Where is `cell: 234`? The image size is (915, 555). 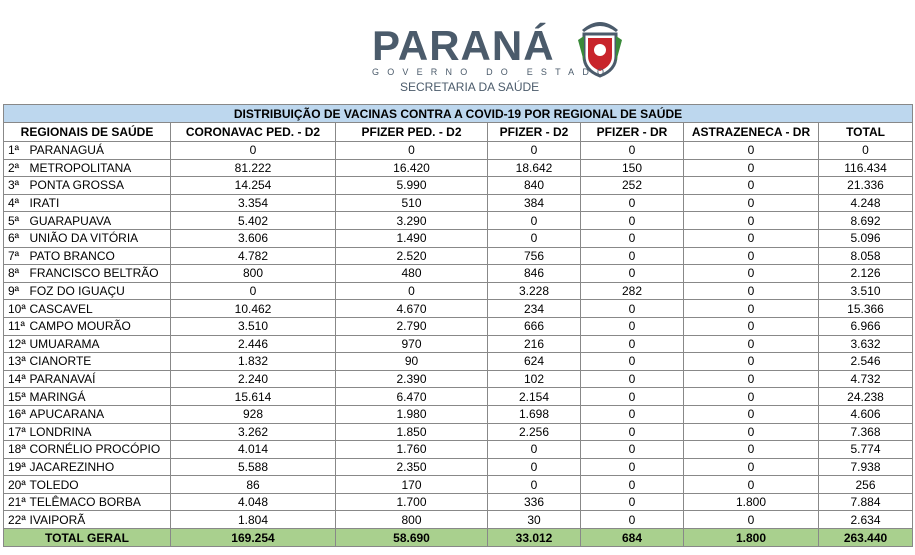 cell: 234 is located at coordinates (534, 308).